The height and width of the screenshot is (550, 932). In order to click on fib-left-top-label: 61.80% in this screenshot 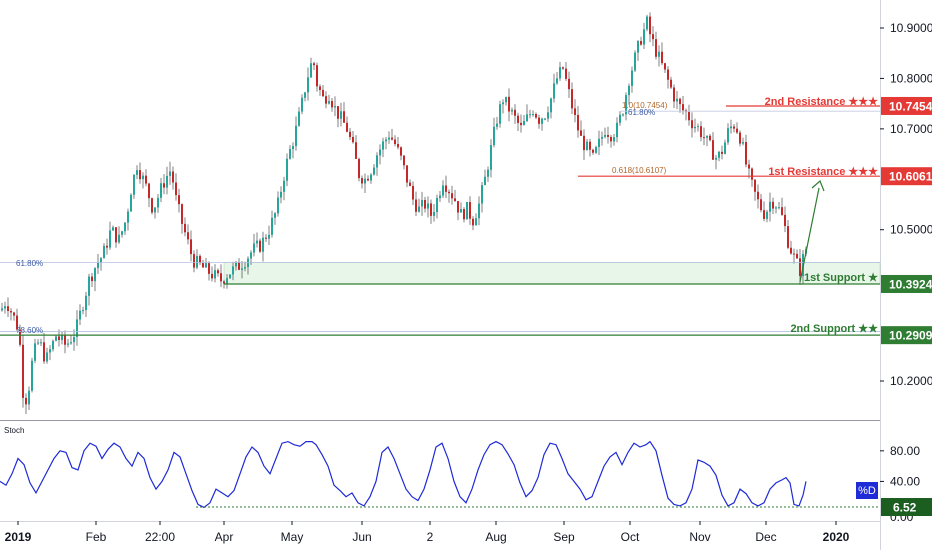, I will do `click(29, 263)`.